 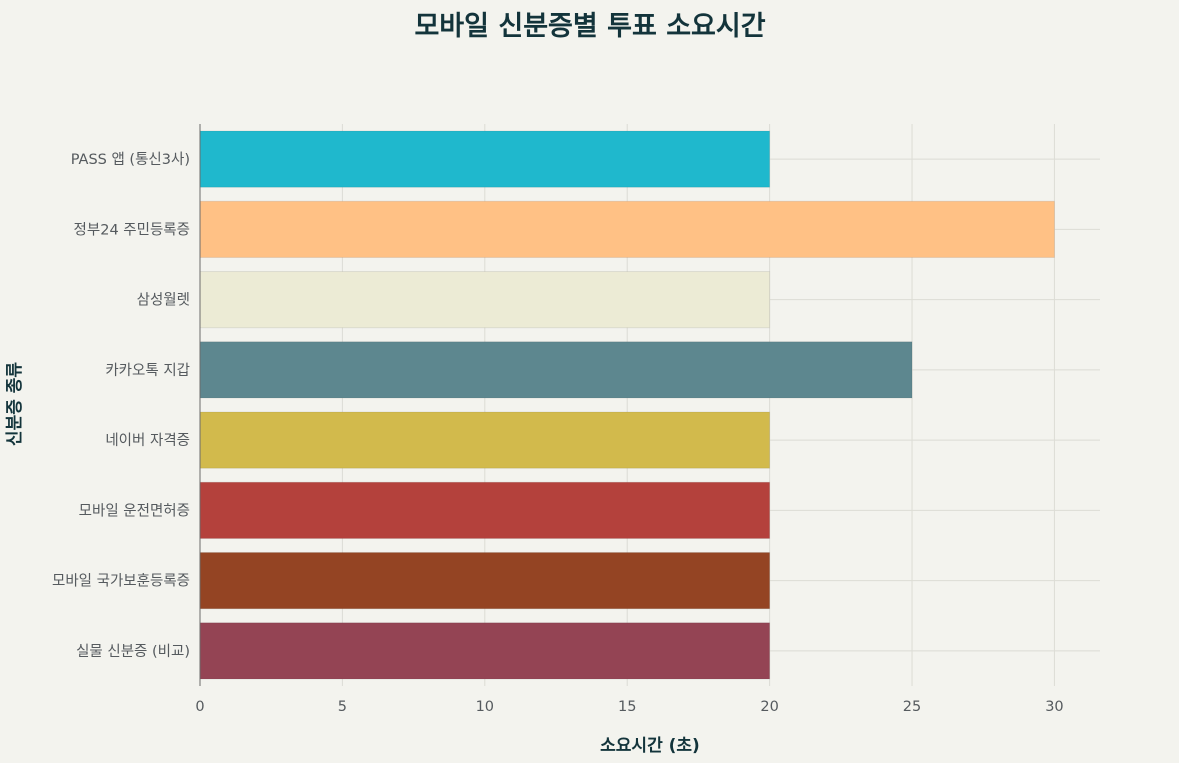 I want to click on category-label: 모바일 운전면허증, so click(x=134, y=510).